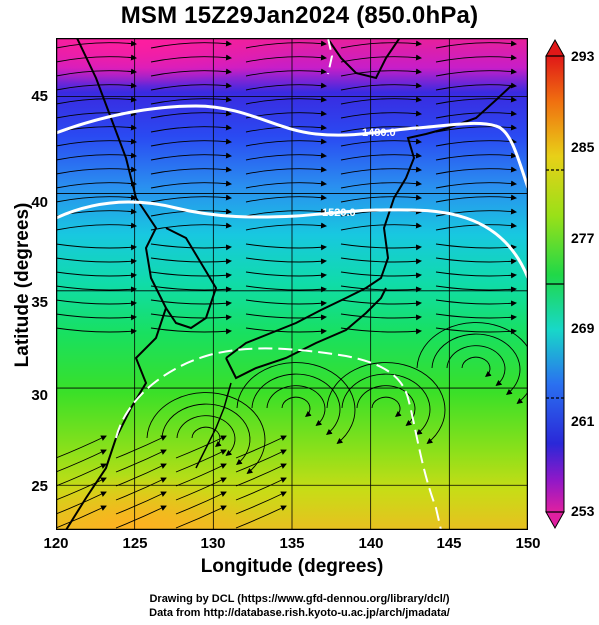 Image resolution: width=599 pixels, height=625 pixels. I want to click on colorbar-tick-253: 253, so click(583, 511).